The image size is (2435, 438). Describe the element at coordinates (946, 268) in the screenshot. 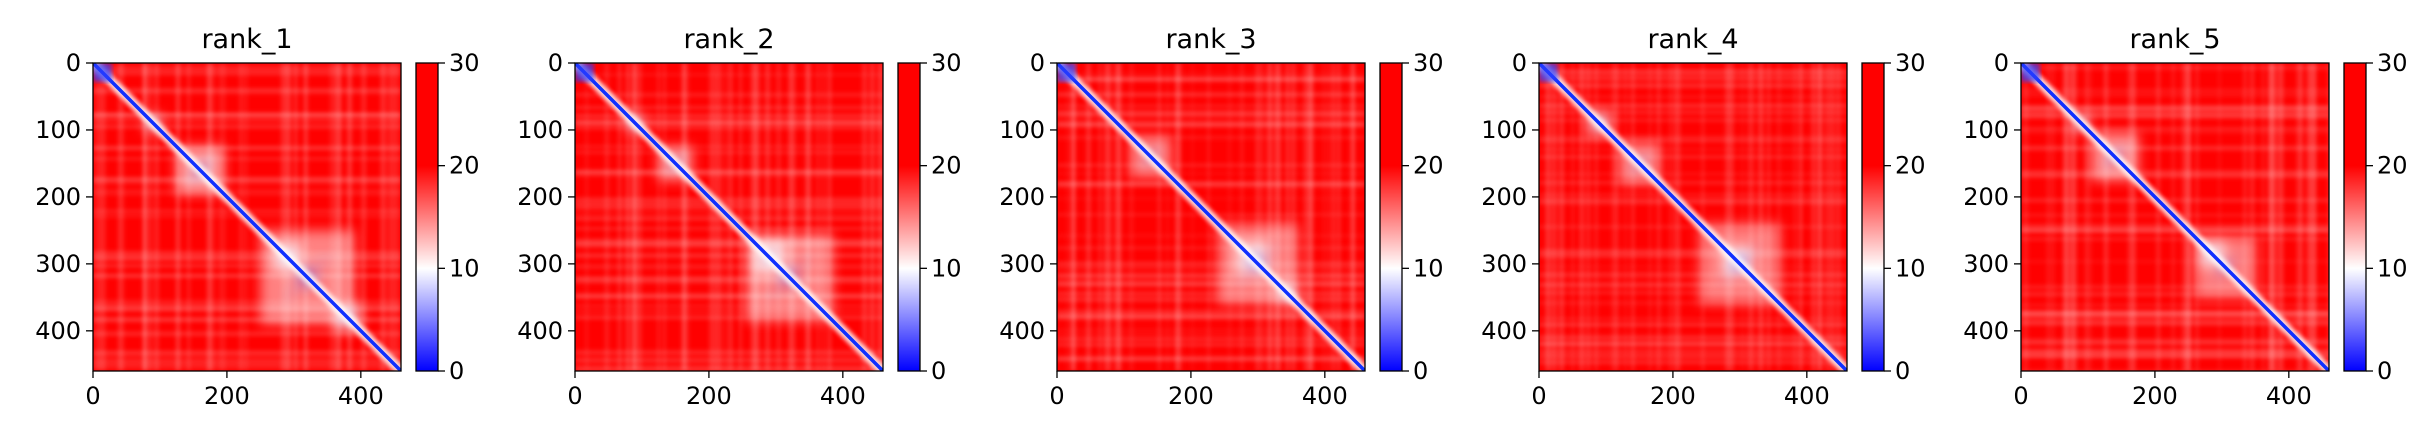

I see `colorbar-tick-label: 10` at that location.